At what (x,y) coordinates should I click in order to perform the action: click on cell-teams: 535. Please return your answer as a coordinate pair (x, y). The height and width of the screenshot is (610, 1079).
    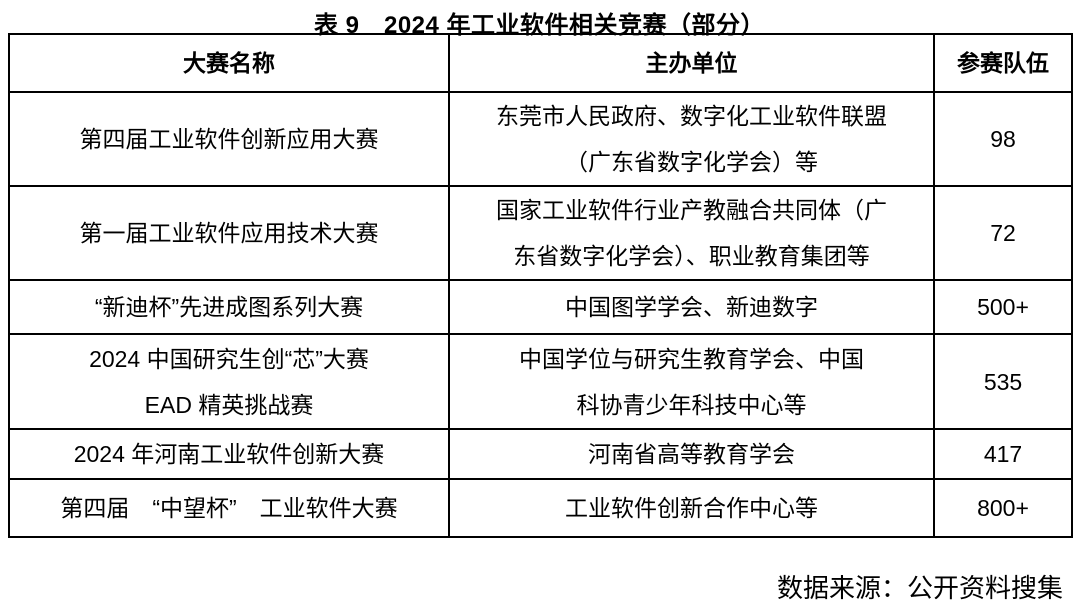
    Looking at the image, I should click on (1003, 381).